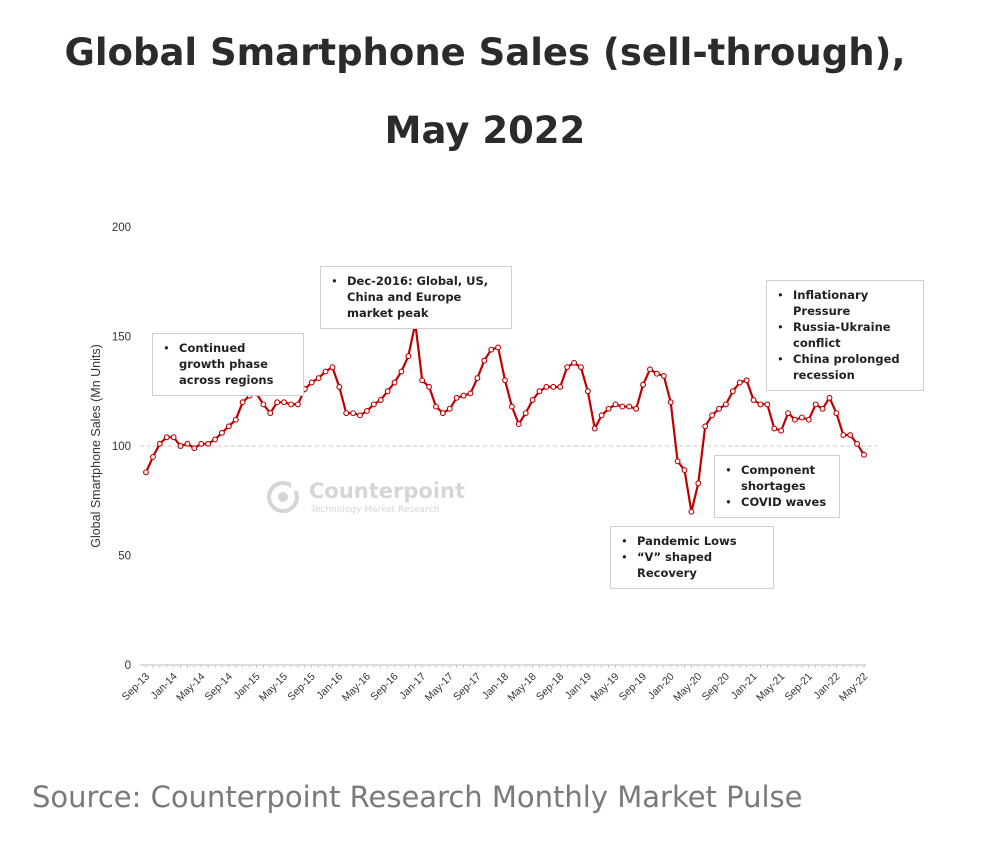  Describe the element at coordinates (777, 486) in the screenshot. I see `annotation-components: Component shortages COVID waves` at that location.